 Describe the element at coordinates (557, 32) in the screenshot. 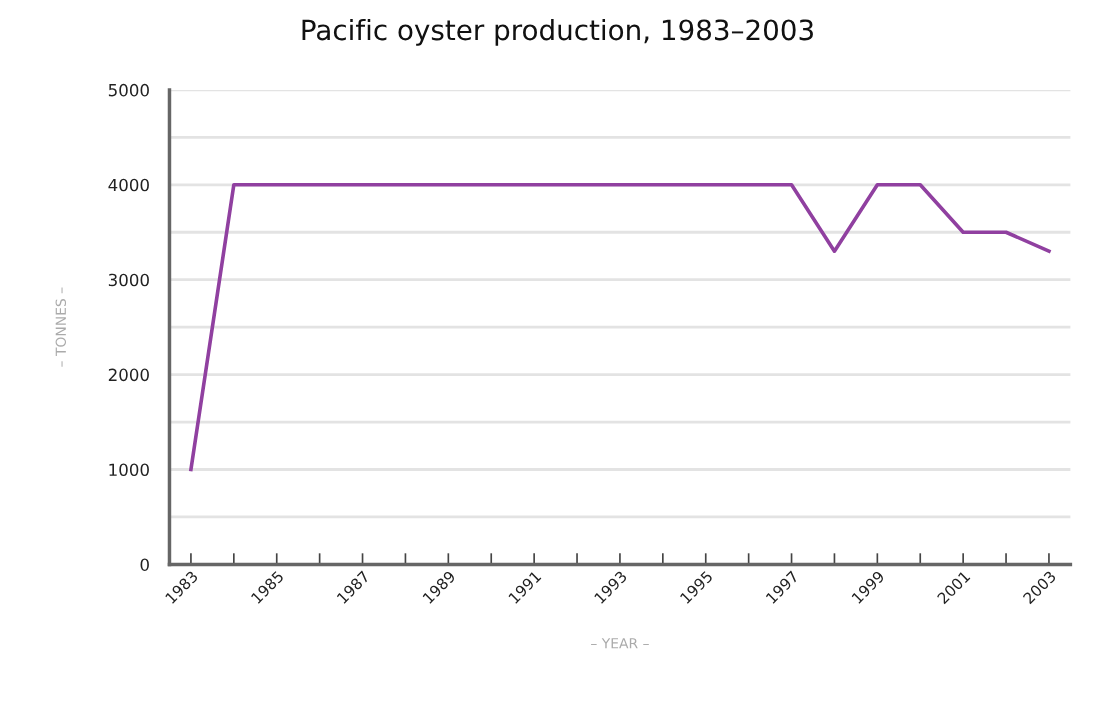

I see `chart-title: Pacific oyster production, 1983–2003` at that location.